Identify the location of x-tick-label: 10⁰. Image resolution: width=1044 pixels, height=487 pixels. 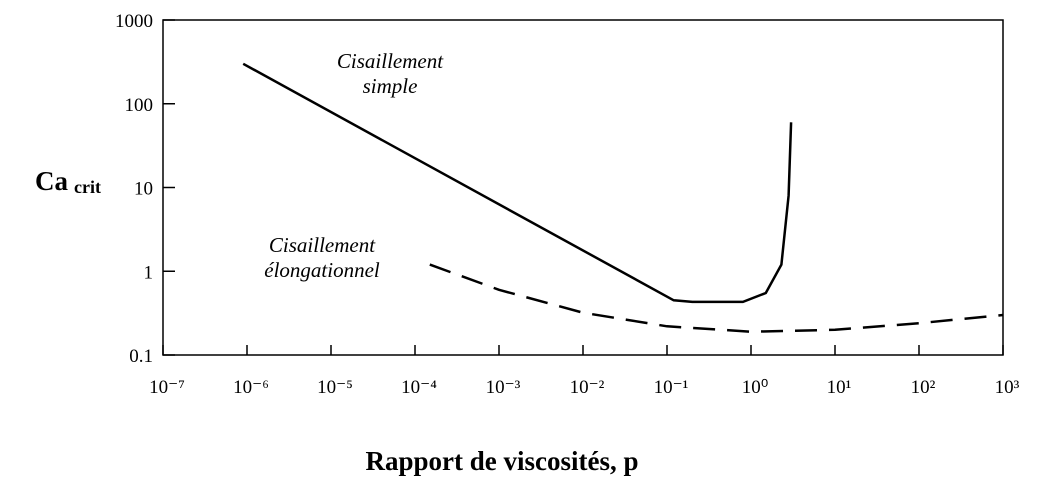
(755, 387).